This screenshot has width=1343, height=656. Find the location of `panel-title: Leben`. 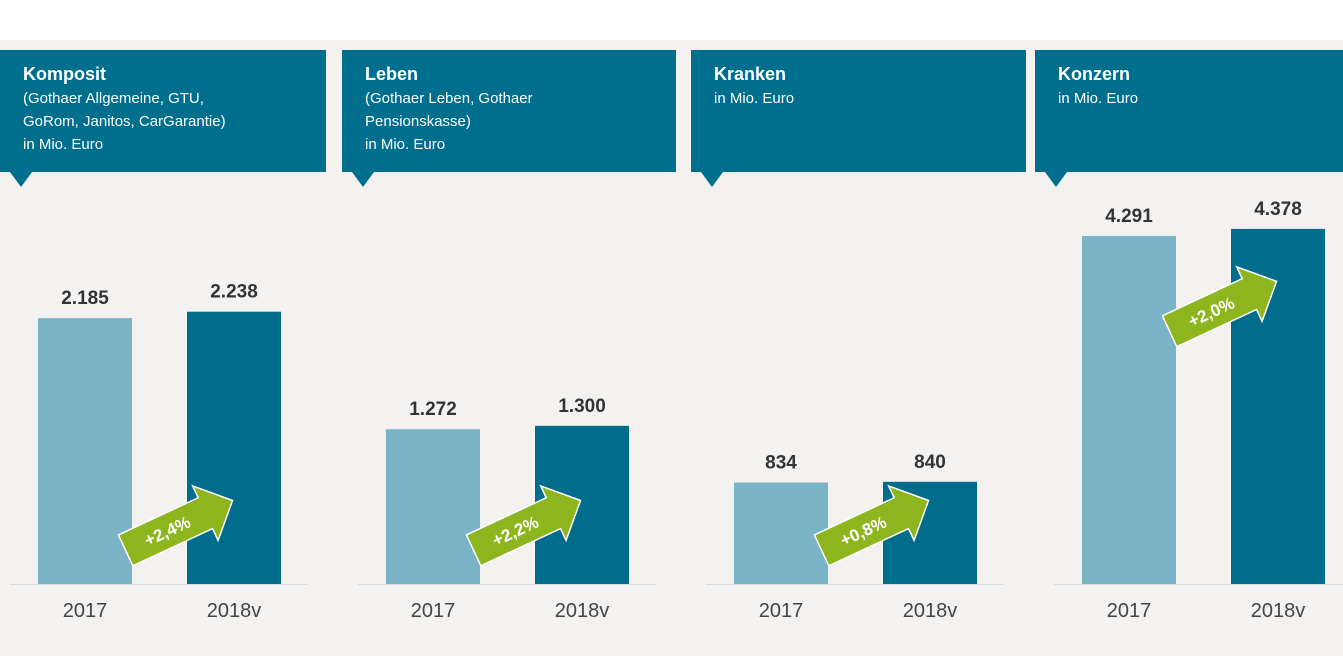

panel-title: Leben is located at coordinates (391, 74).